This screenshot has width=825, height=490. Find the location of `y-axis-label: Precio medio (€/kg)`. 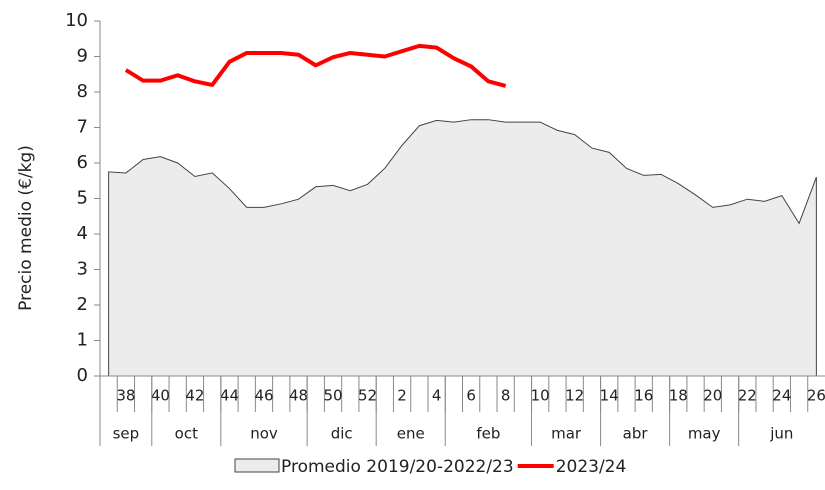

y-axis-label: Precio medio (€/kg) is located at coordinates (26, 228).